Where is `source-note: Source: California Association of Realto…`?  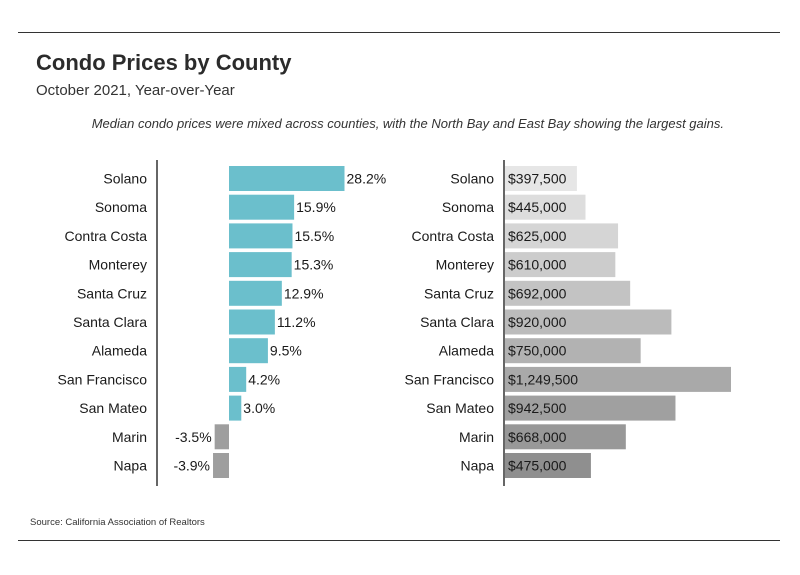 source-note: Source: California Association of Realto… is located at coordinates (117, 522).